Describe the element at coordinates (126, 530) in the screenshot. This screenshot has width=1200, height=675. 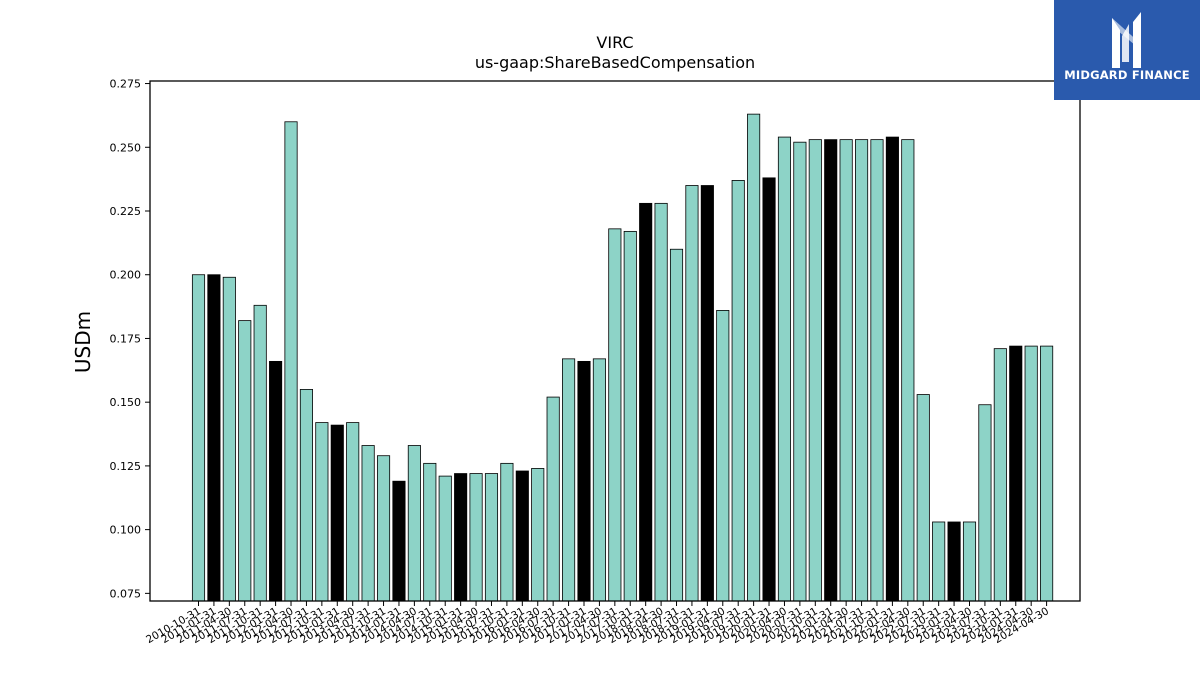
I see `y-tick-label: 0.100` at that location.